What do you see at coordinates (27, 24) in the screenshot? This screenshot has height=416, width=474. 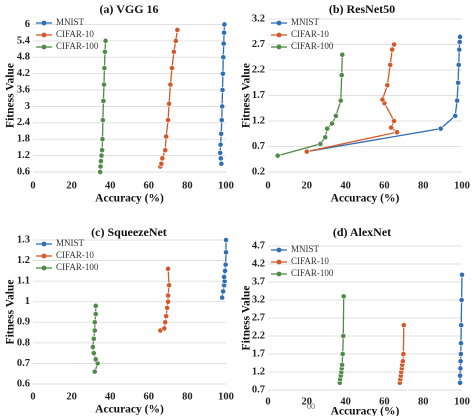 I see `y-tick-label: 6` at bounding box center [27, 24].